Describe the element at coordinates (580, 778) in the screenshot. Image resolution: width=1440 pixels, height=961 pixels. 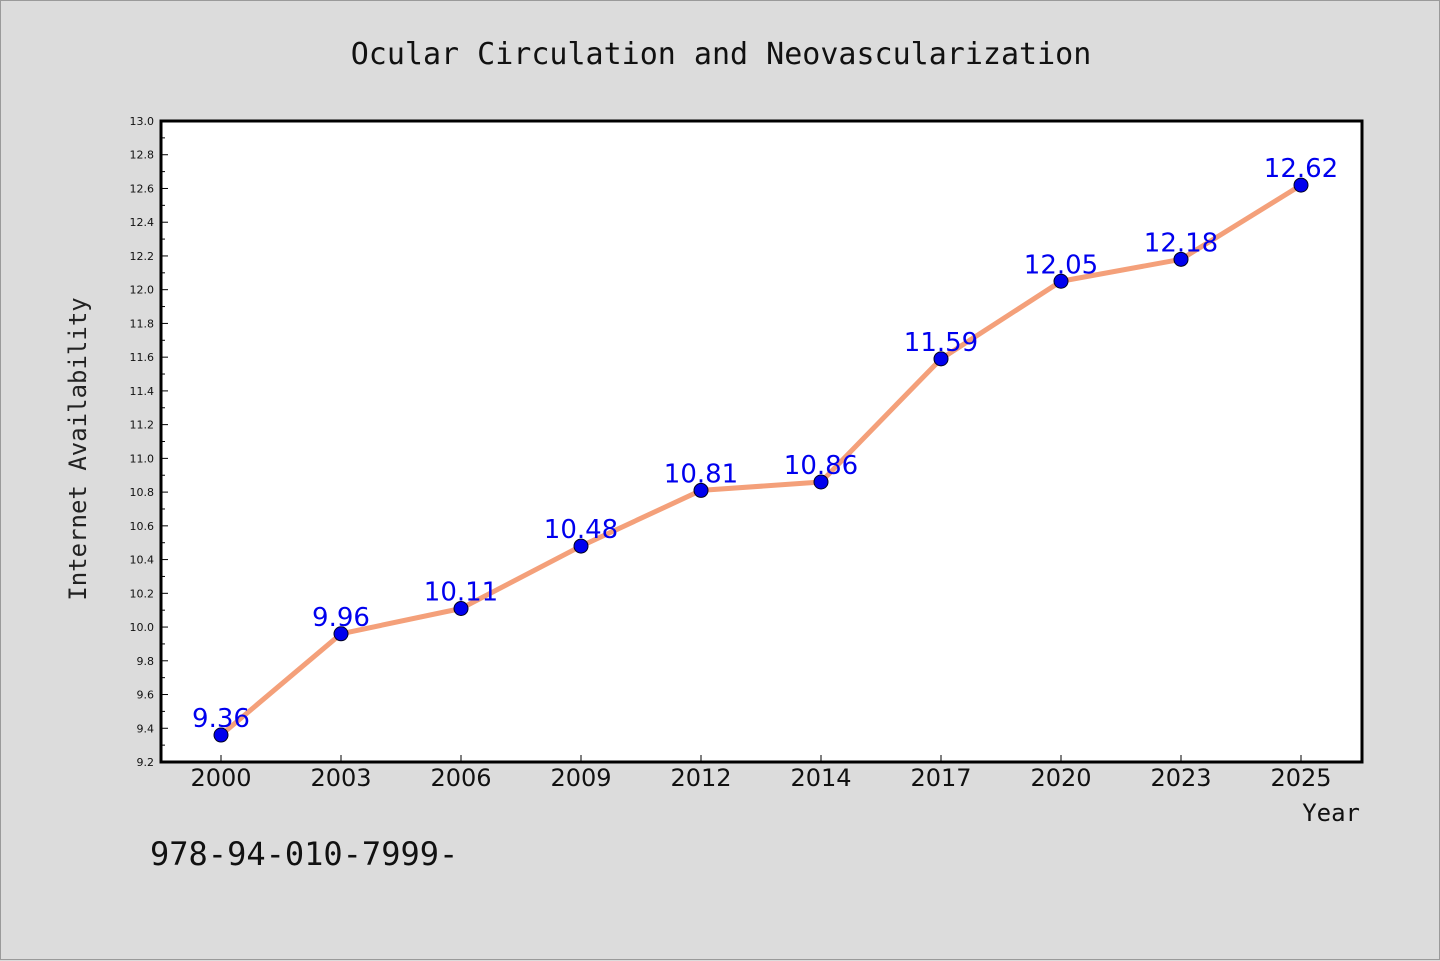
I see `x-tick-label: 2009` at that location.